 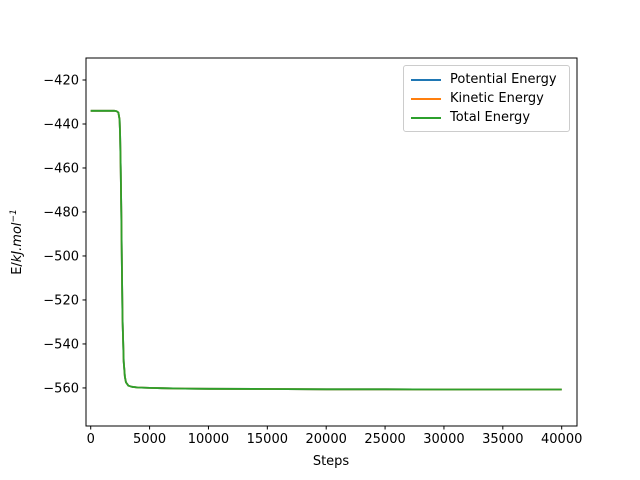 What do you see at coordinates (61, 168) in the screenshot?
I see `y-tick-label: −460` at bounding box center [61, 168].